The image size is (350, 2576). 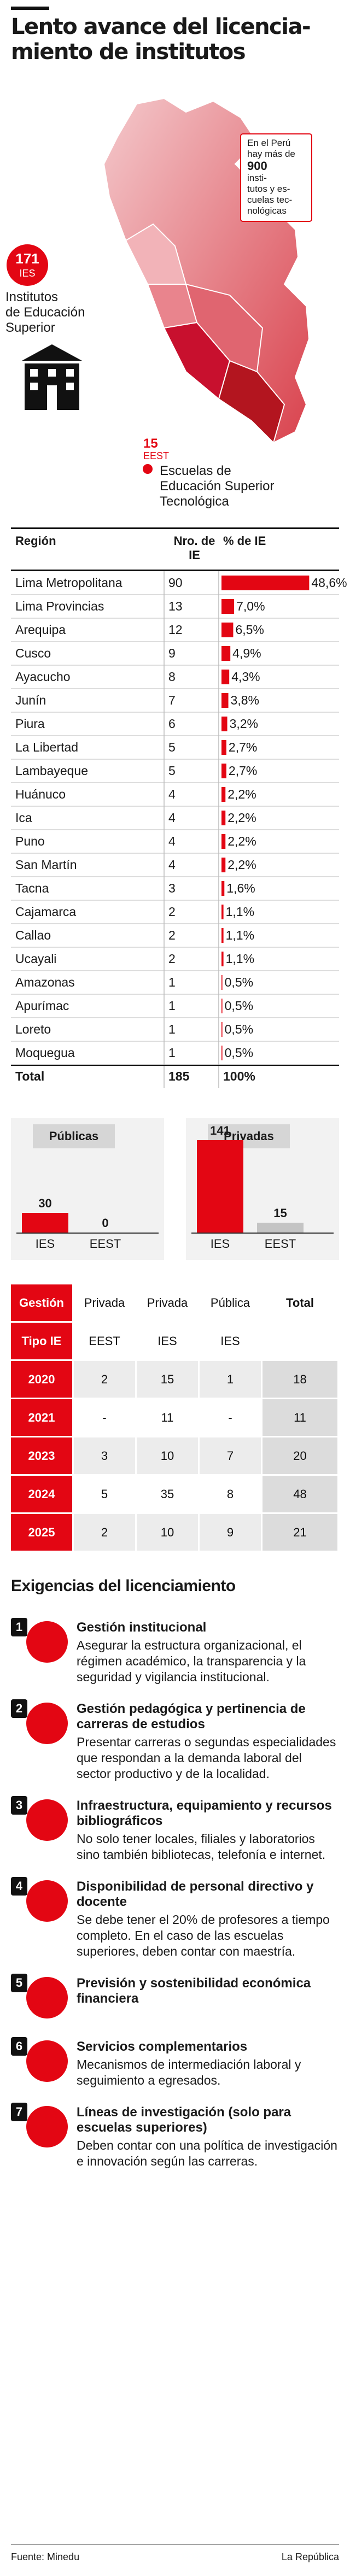 What do you see at coordinates (33, 653) in the screenshot?
I see `region-name: Cusco` at bounding box center [33, 653].